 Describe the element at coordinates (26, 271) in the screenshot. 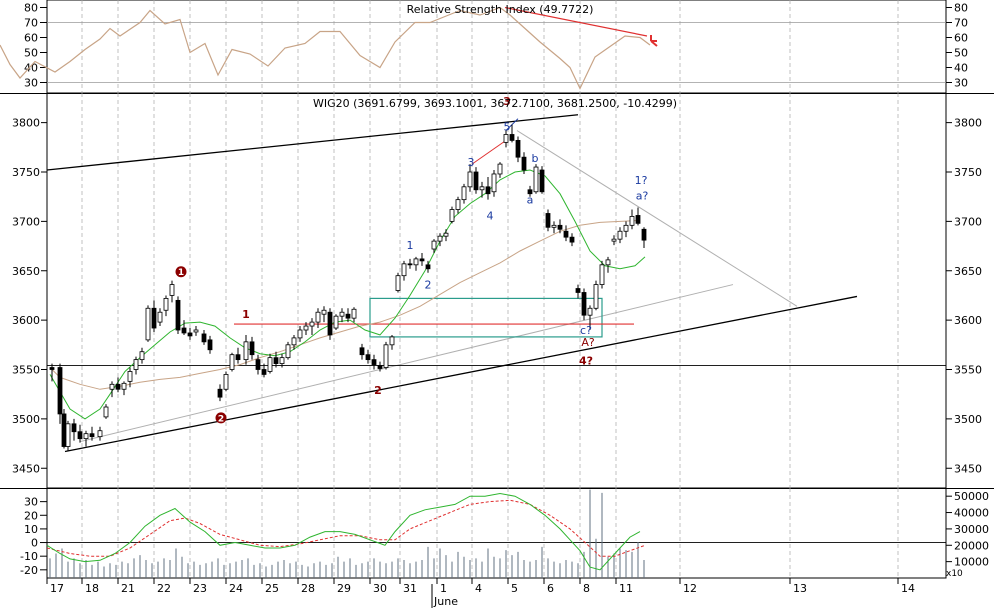

I see `price-tick-left-3650: 3650` at that location.